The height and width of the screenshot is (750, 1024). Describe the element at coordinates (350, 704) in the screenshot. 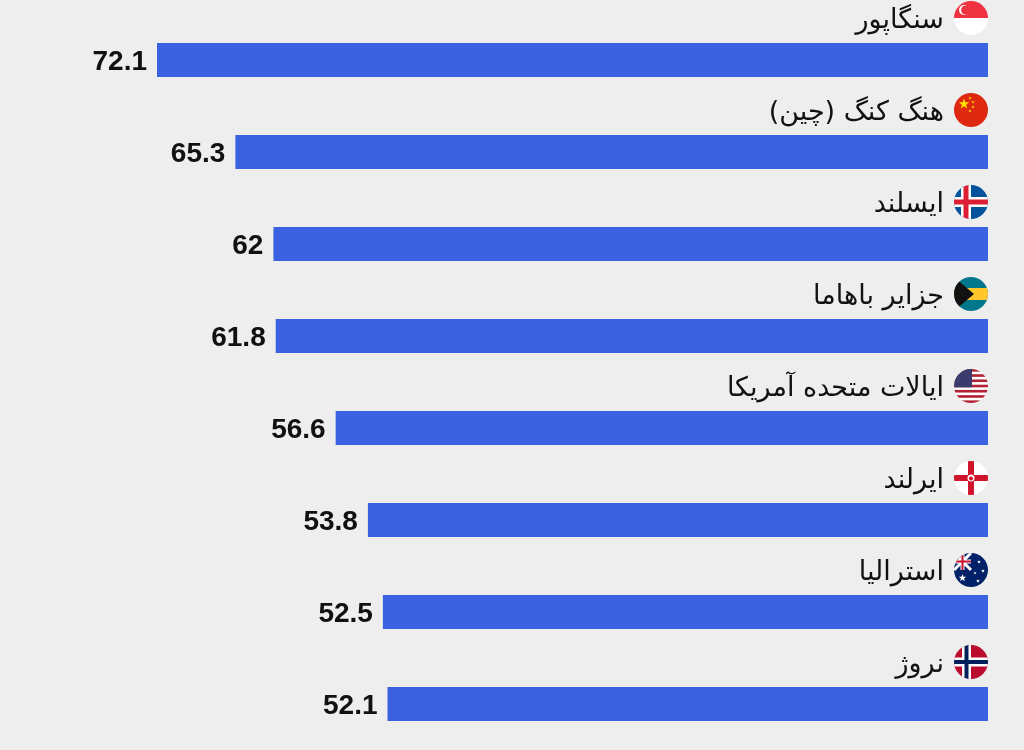

I see `data-label: 52.1` at that location.